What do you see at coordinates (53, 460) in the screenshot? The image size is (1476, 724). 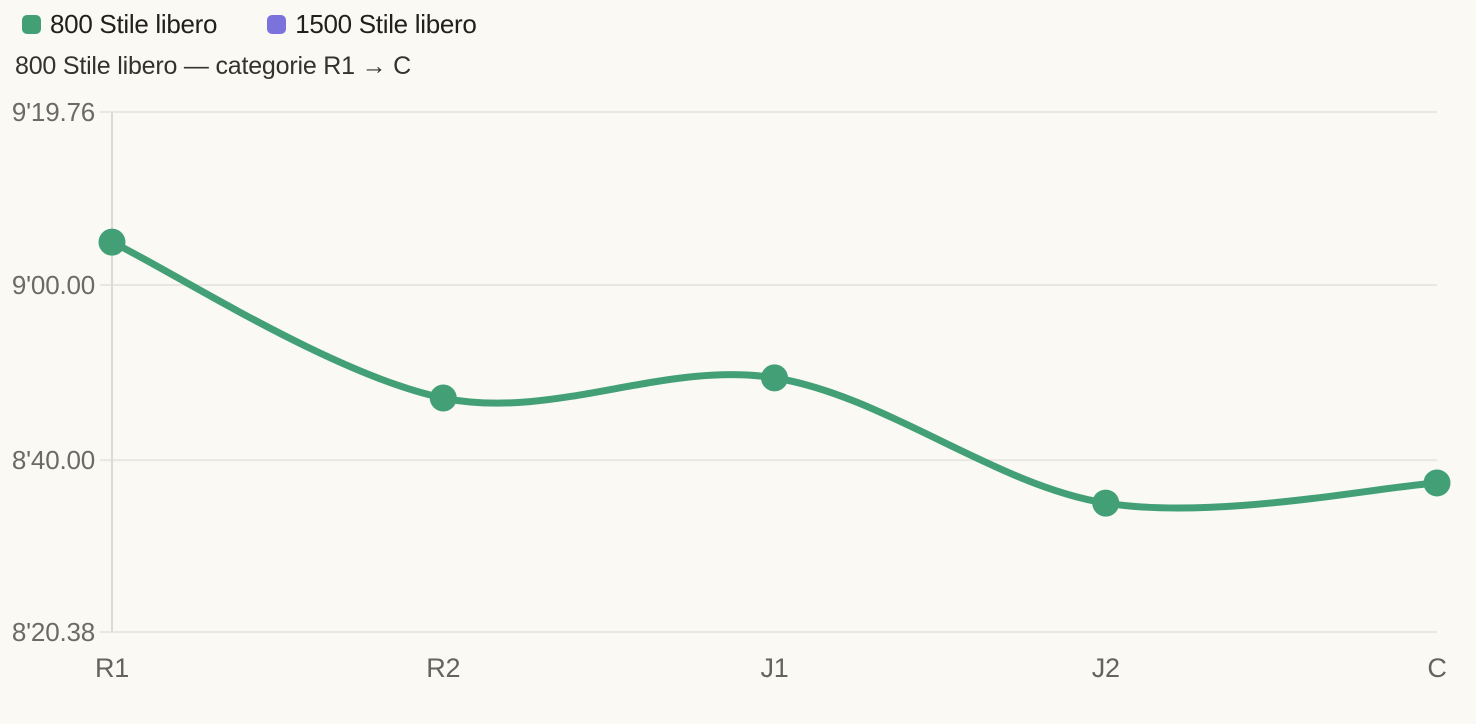 I see `y-tick-label: 8'40.00` at bounding box center [53, 460].